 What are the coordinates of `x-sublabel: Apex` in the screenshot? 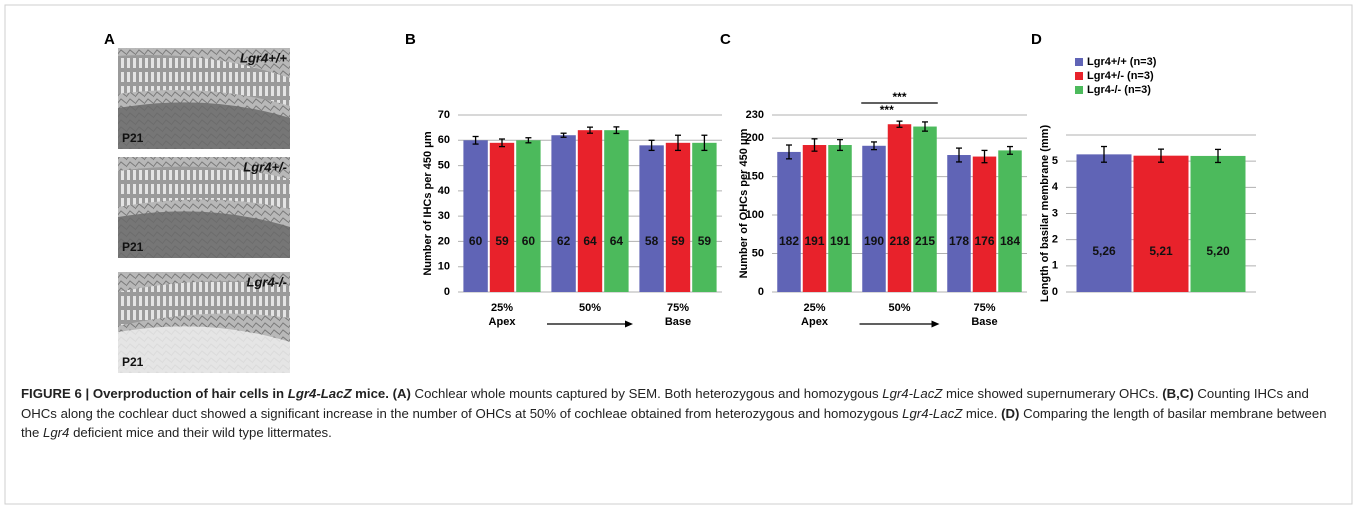 It's located at (503, 322).